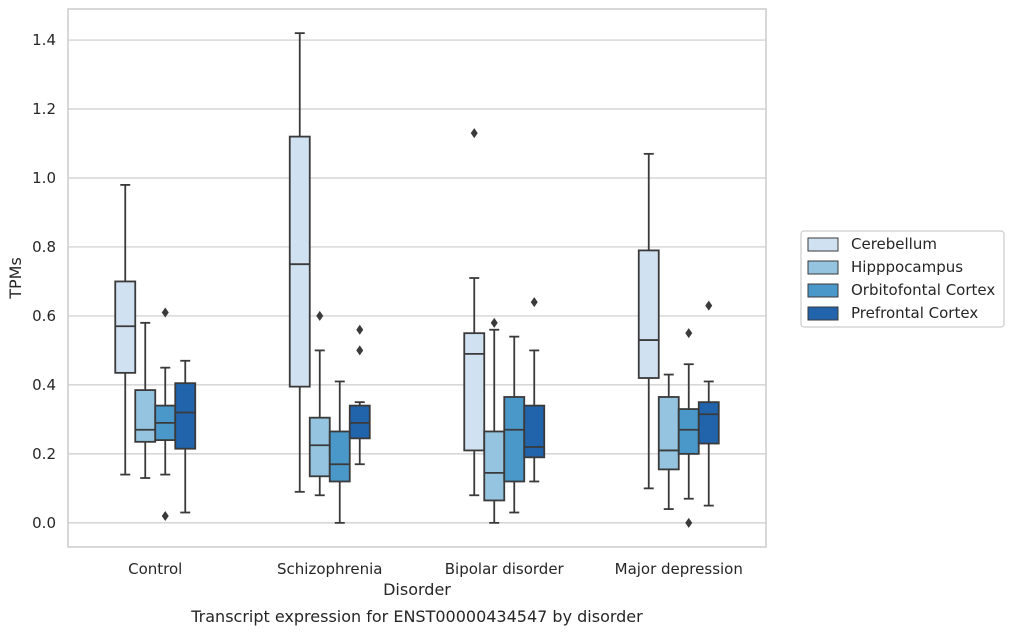 The height and width of the screenshot is (634, 1014). Describe the element at coordinates (914, 313) in the screenshot. I see `legend-label: Prefrontal Cortex` at that location.